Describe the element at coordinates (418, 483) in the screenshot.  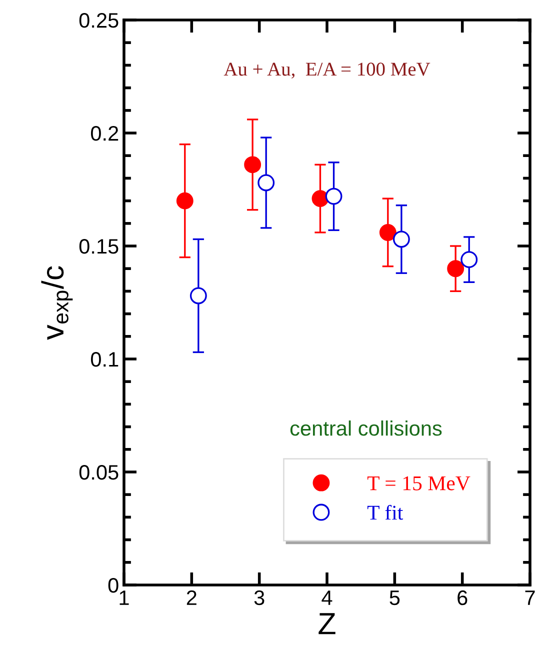
I see `legend-label: T = 15 MeV` at that location.